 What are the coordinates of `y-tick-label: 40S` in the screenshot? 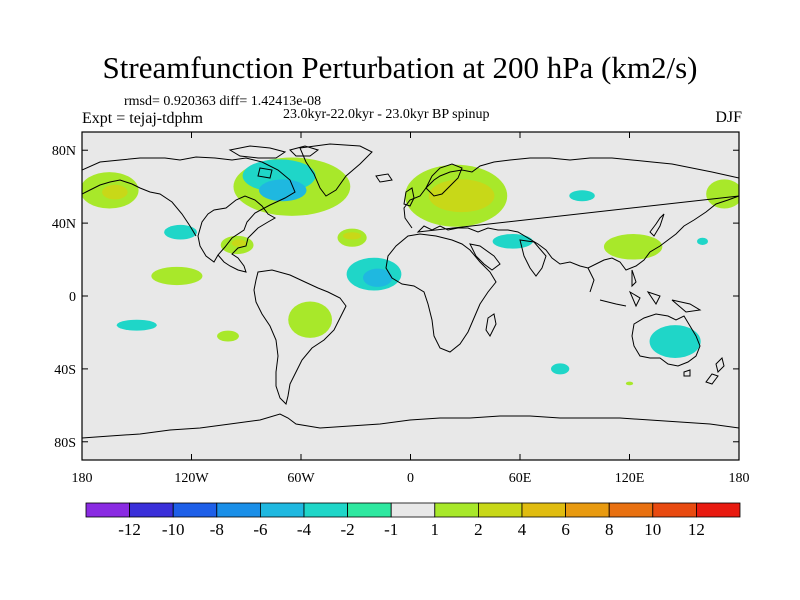 It's located at (65, 370).